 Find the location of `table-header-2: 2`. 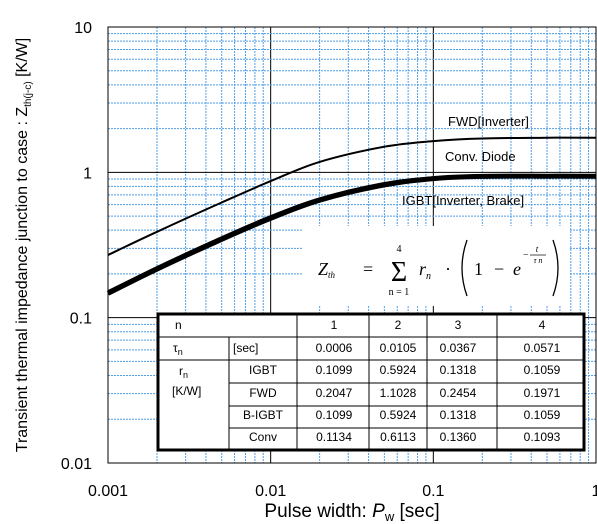

table-header-2: 2 is located at coordinates (398, 325).